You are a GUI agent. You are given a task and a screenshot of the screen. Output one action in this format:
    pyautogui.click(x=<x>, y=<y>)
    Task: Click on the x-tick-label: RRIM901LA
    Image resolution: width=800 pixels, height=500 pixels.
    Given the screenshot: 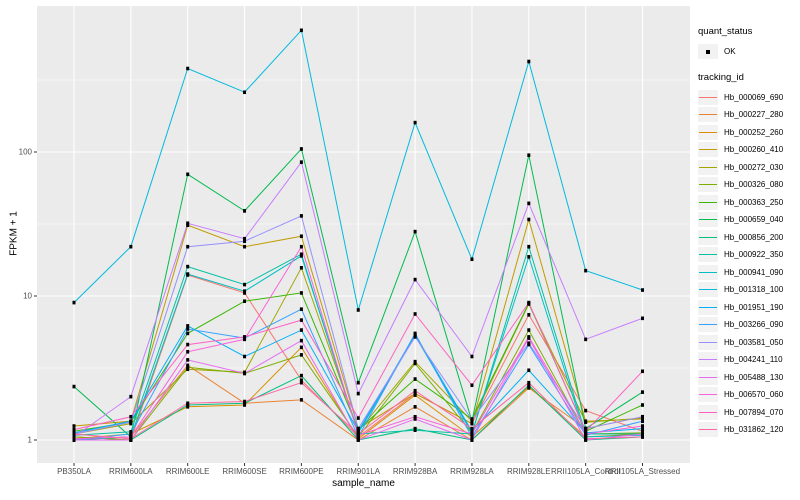 What is the action you would take?
    pyautogui.click(x=358, y=471)
    